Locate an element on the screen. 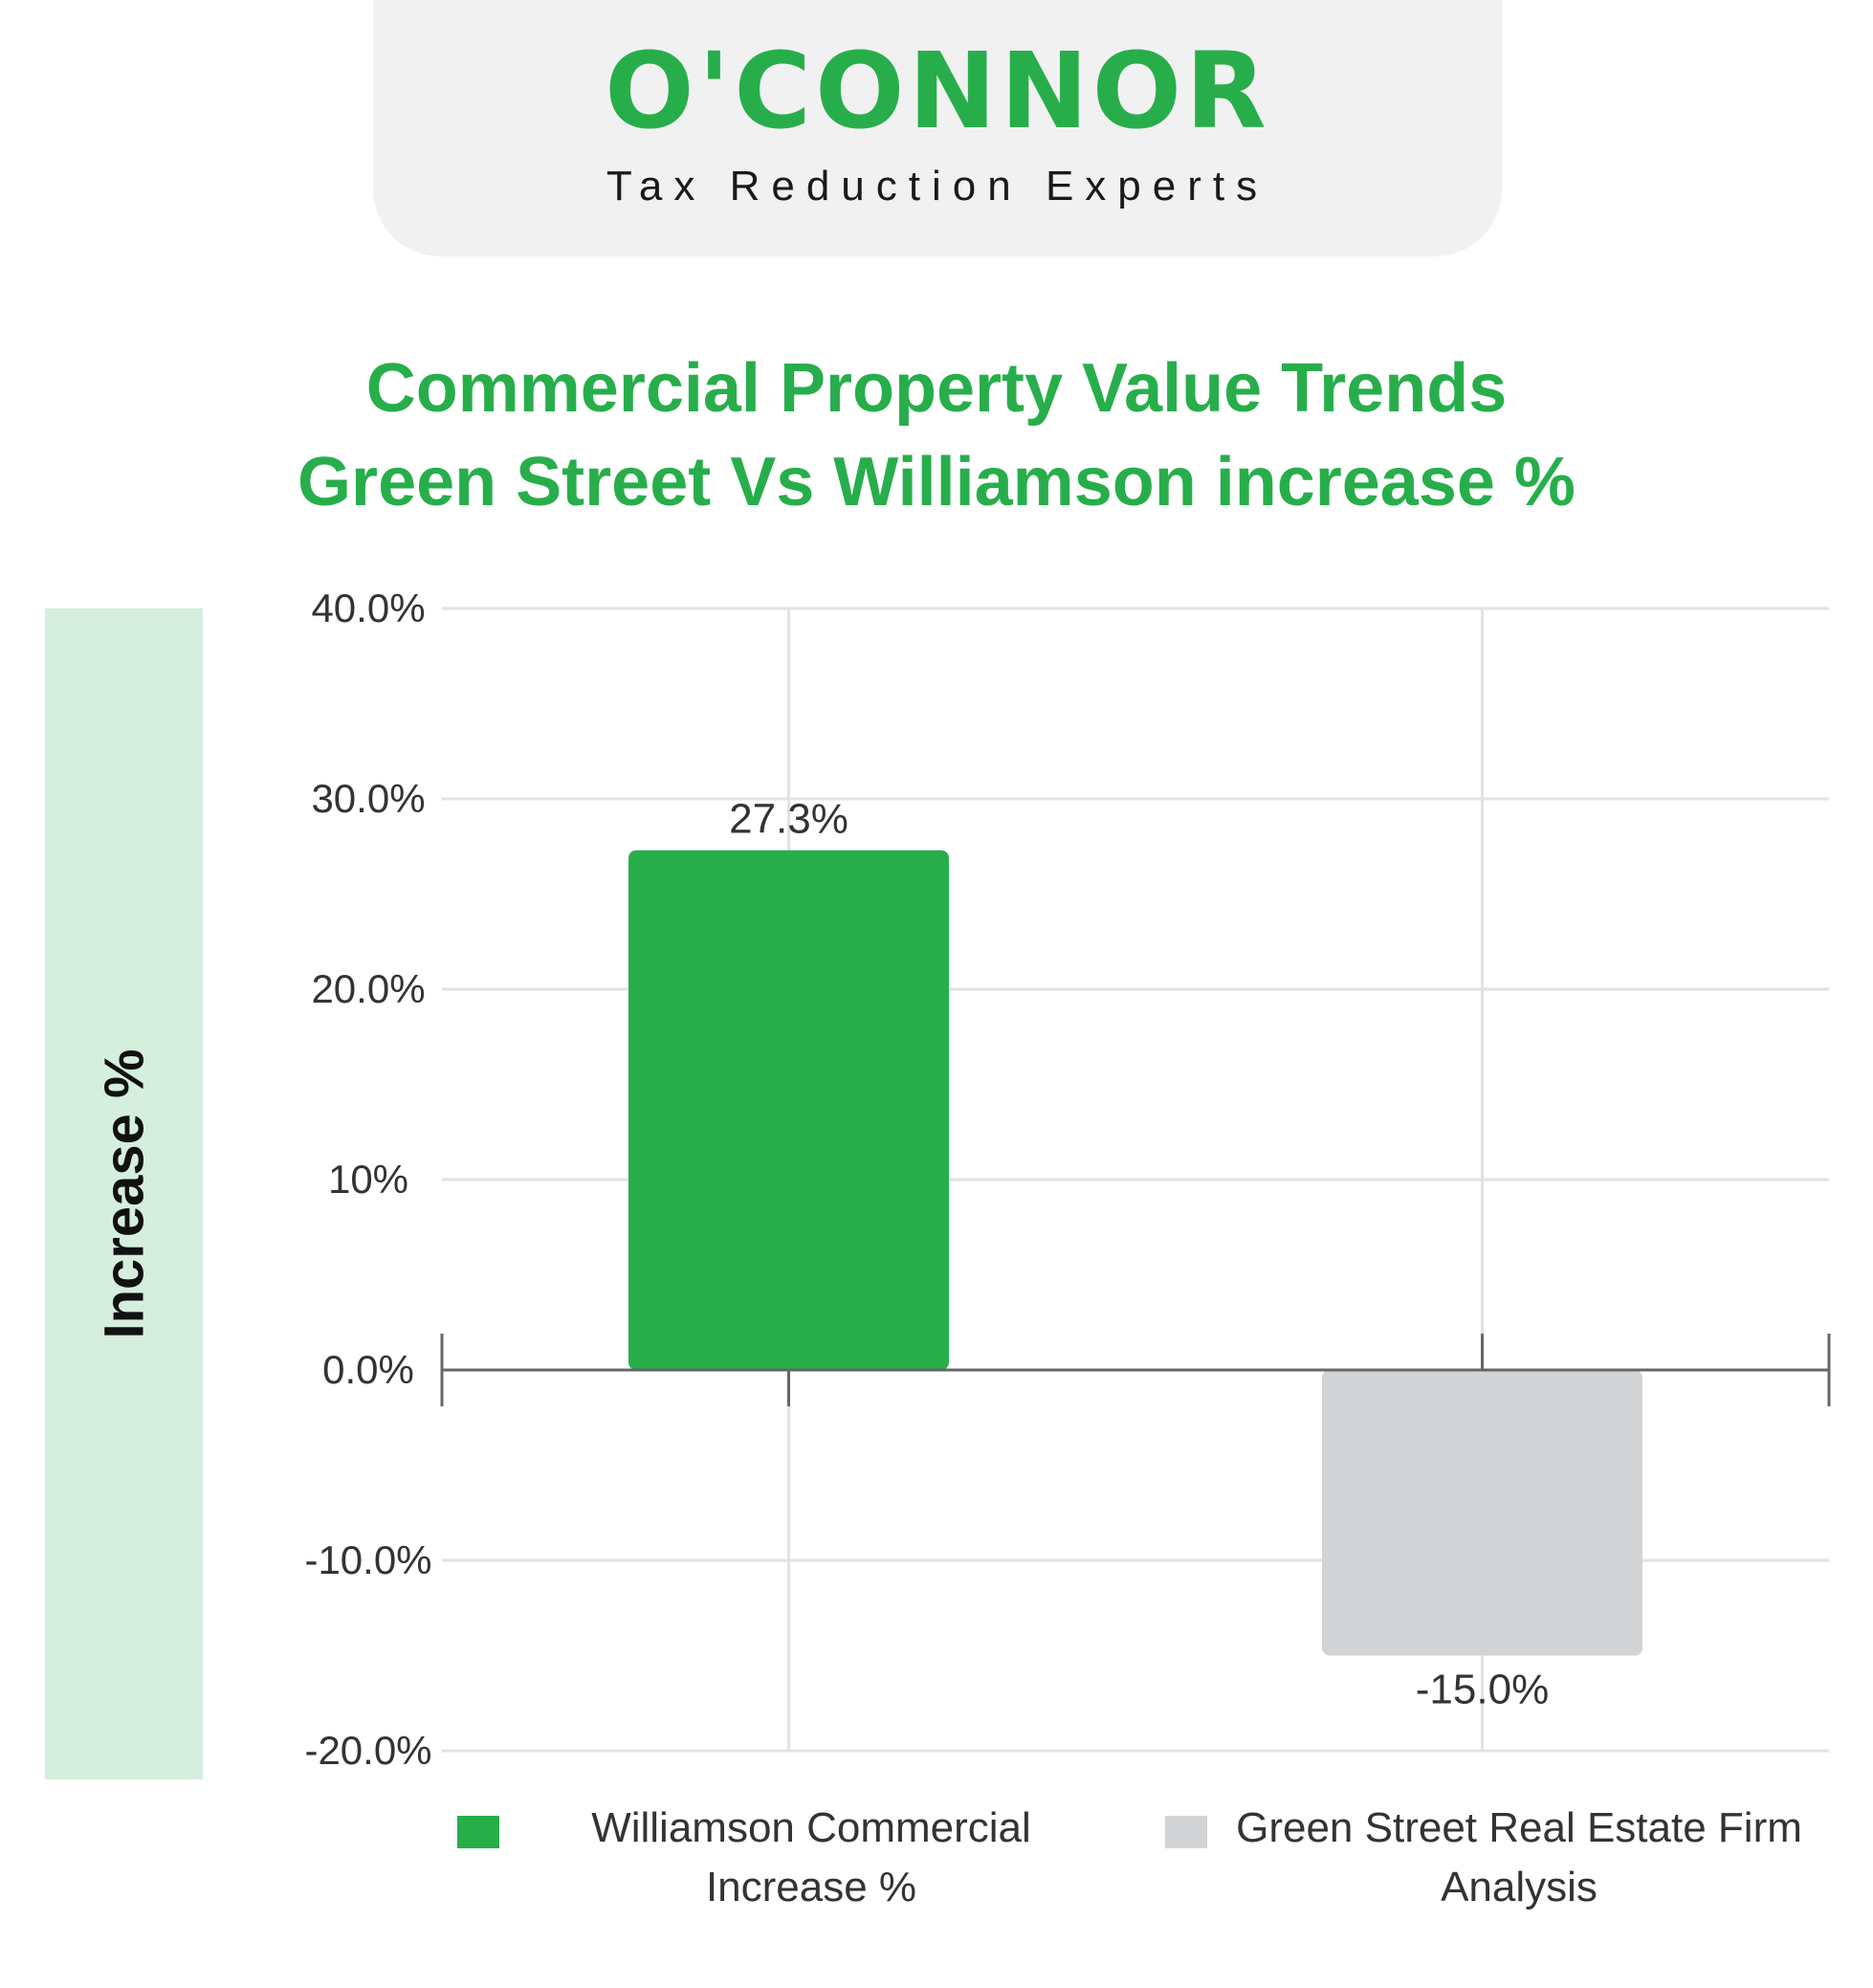  logo-banner: O'CONNOR Tax Reduction Experts is located at coordinates (938, 128).